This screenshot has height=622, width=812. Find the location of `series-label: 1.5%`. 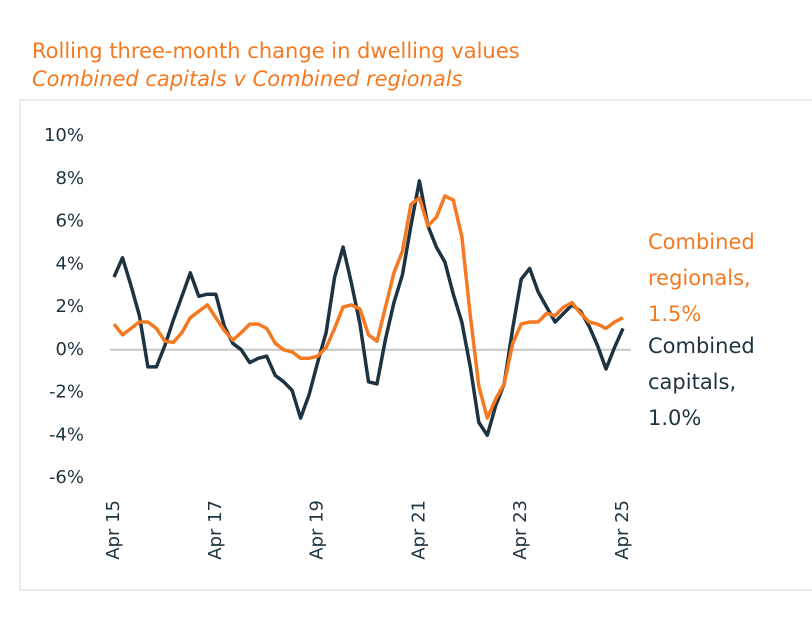

series-label: 1.5% is located at coordinates (674, 314).